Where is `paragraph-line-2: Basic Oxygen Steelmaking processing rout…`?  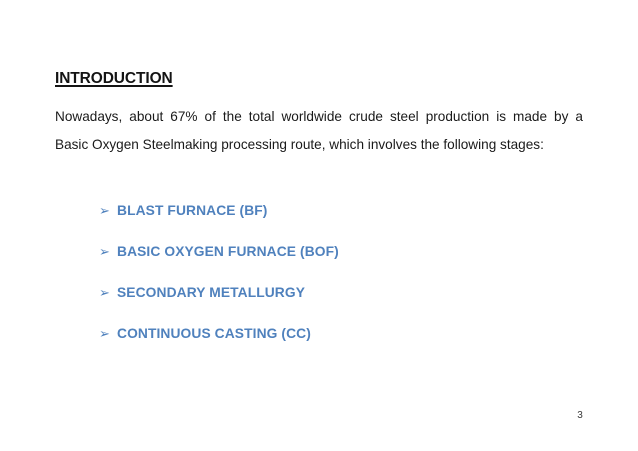
paragraph-line-2: Basic Oxygen Steelmaking processing rout… is located at coordinates (299, 144).